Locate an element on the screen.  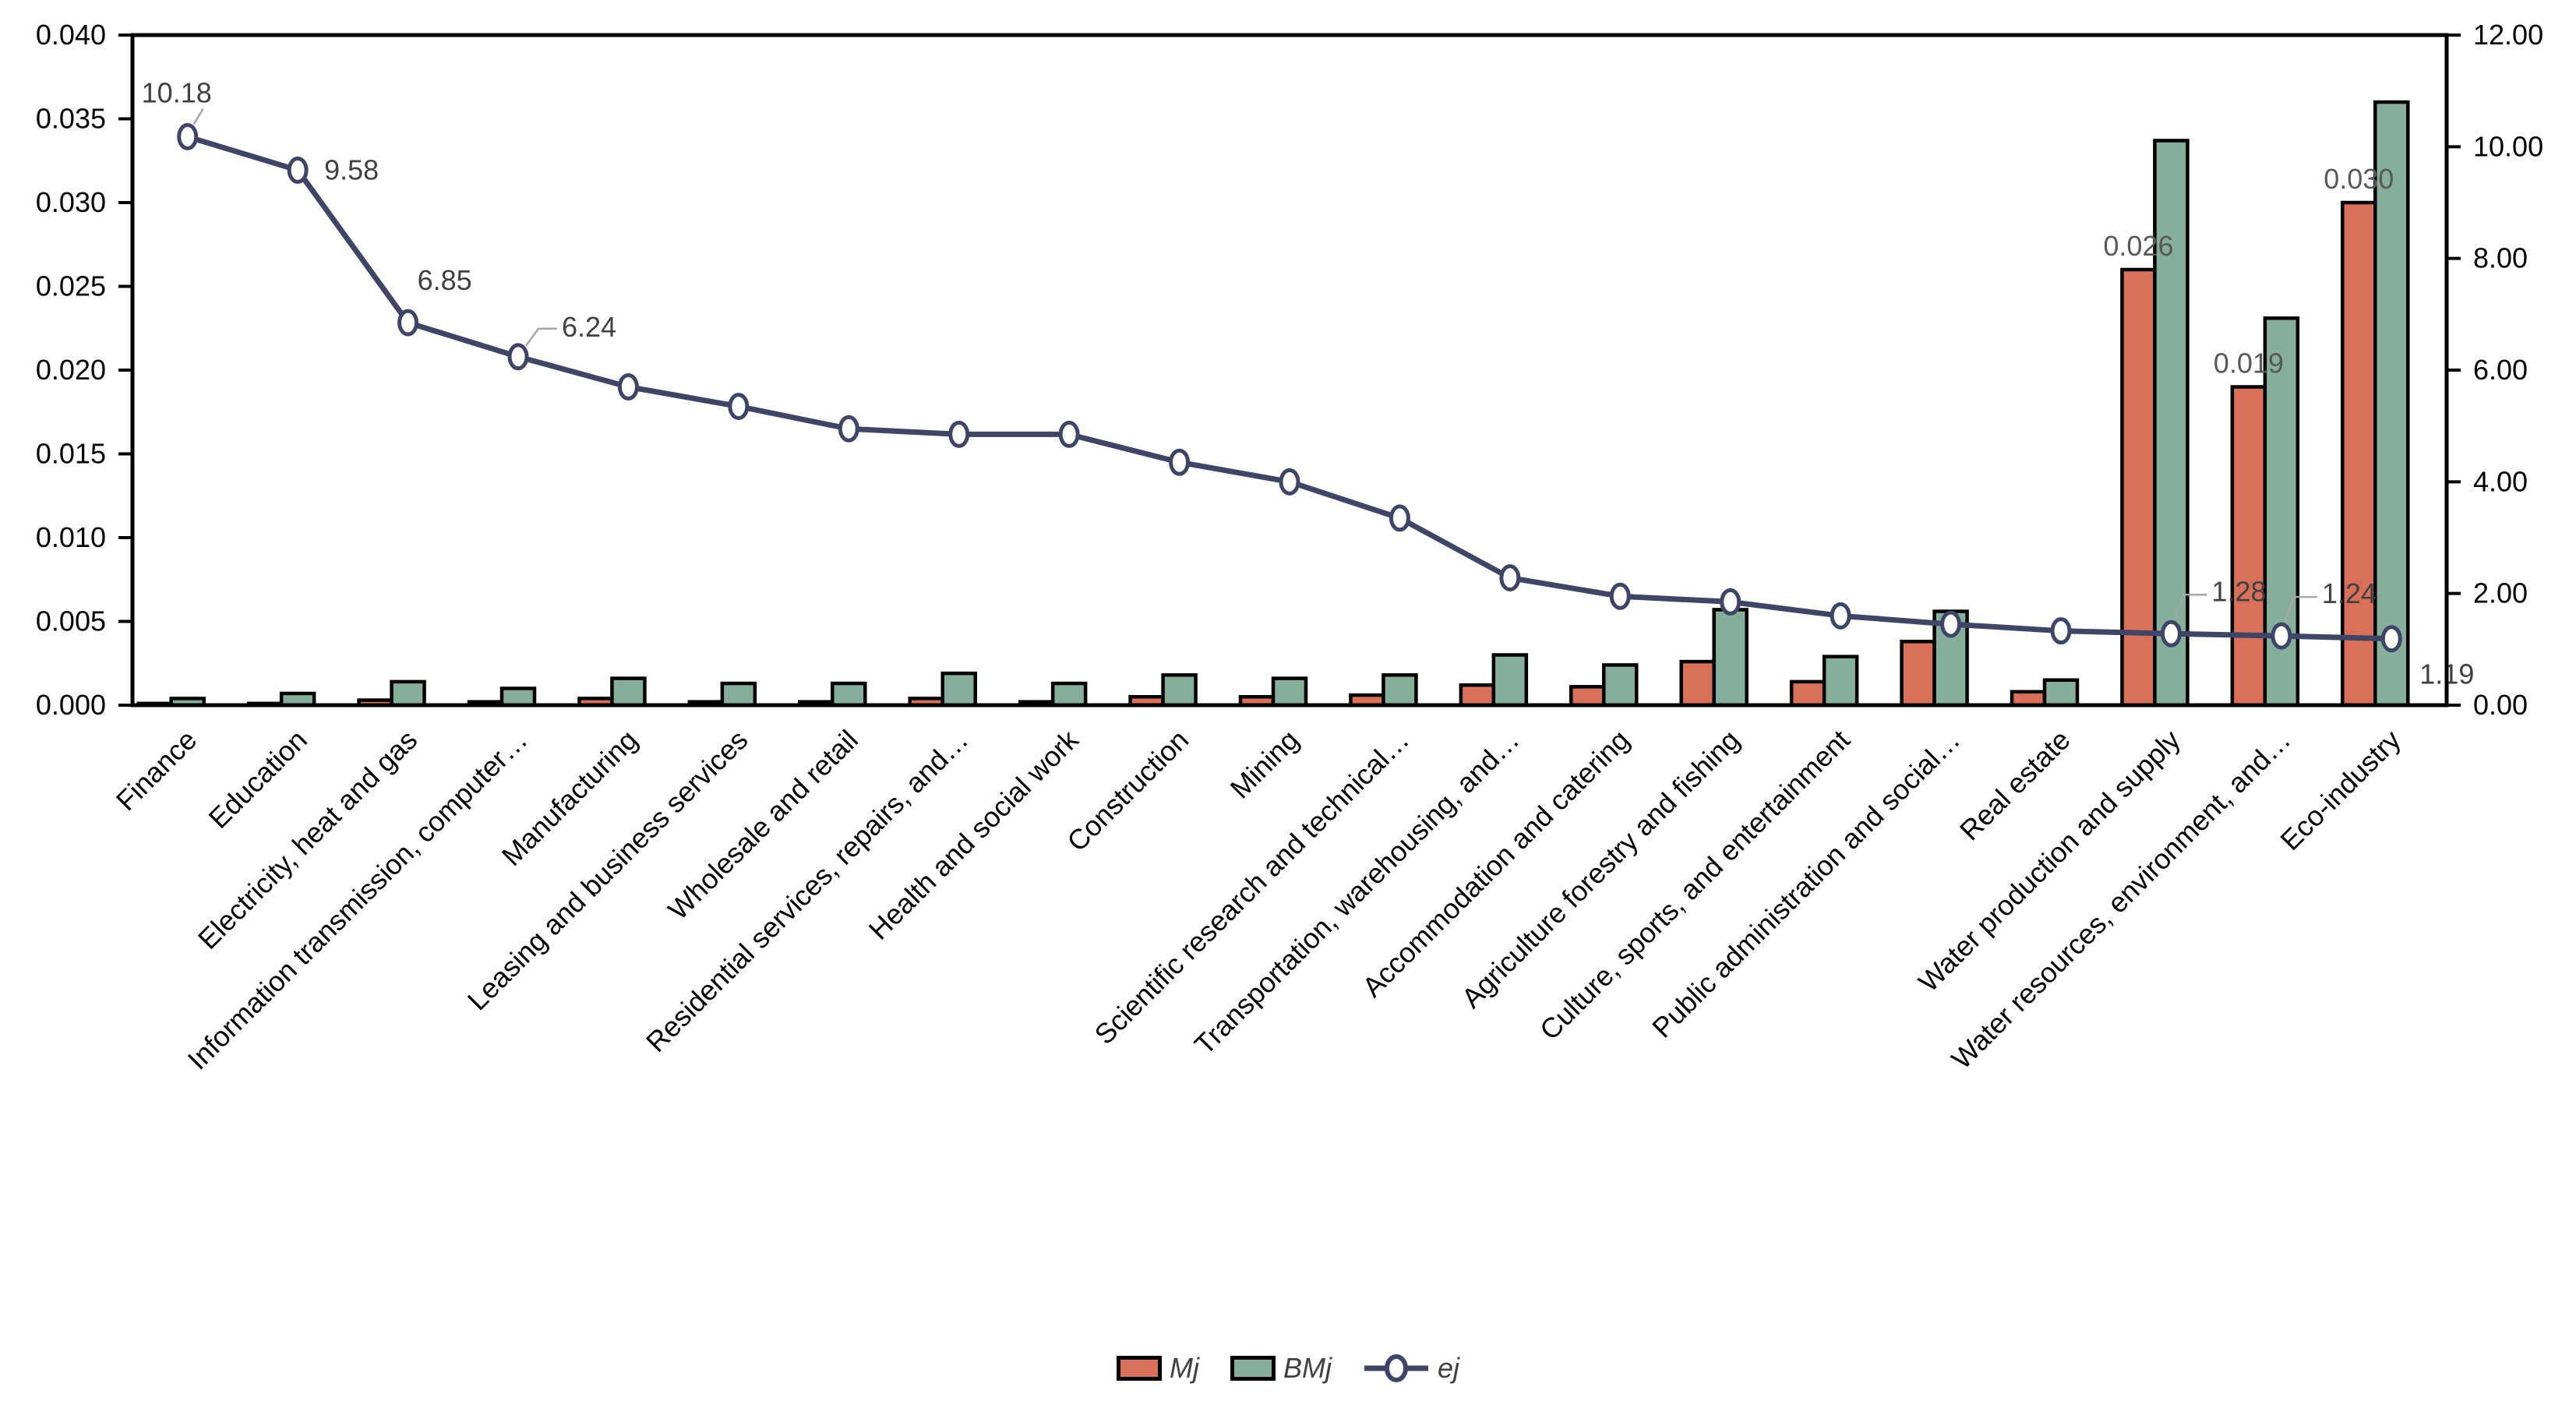
legend-item-ej: ej is located at coordinates (1411, 1368).